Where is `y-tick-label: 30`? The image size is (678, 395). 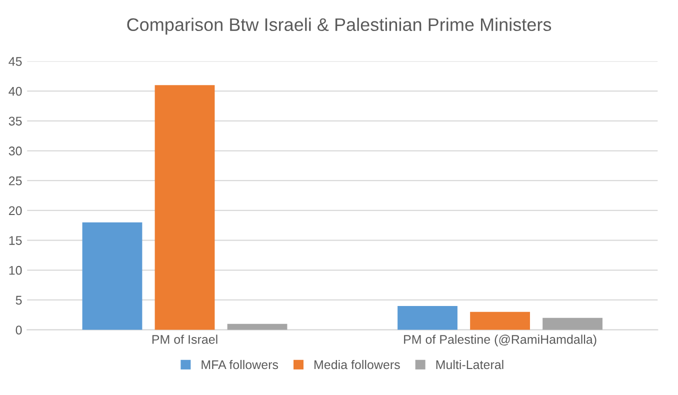
y-tick-label: 30 is located at coordinates (15, 151).